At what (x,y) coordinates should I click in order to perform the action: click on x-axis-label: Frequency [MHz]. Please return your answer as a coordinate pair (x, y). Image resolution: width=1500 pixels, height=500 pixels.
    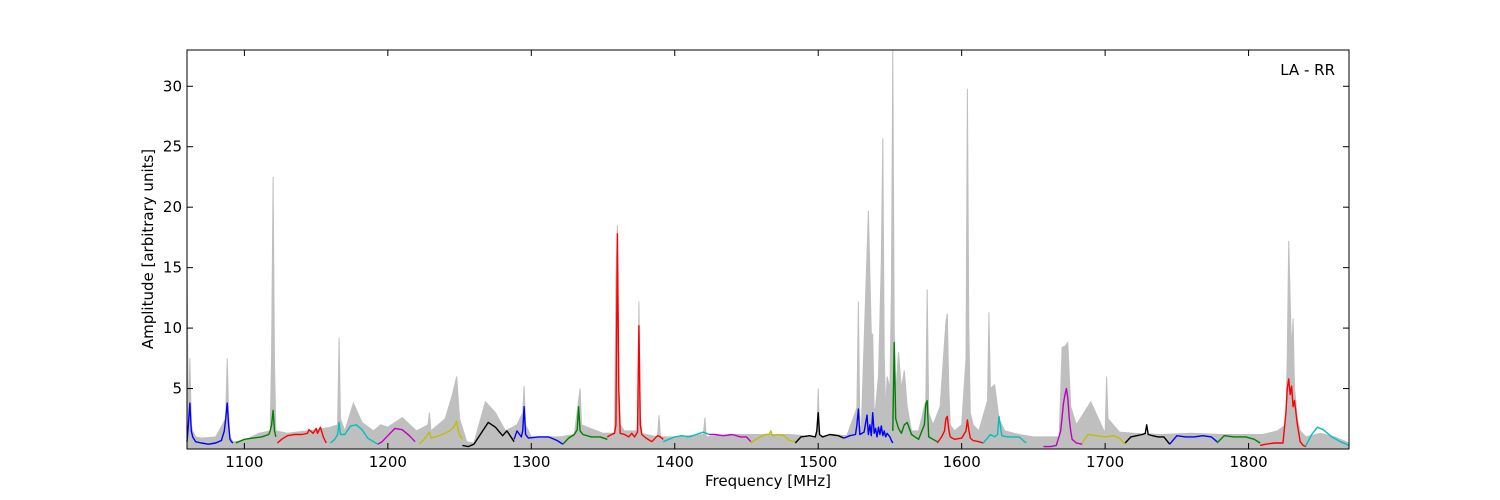
    Looking at the image, I should click on (768, 481).